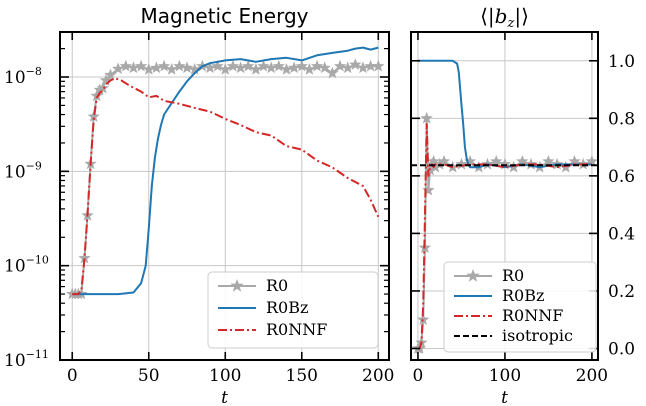 Image resolution: width=646 pixels, height=406 pixels. I want to click on x-tick-label: 150, so click(302, 376).